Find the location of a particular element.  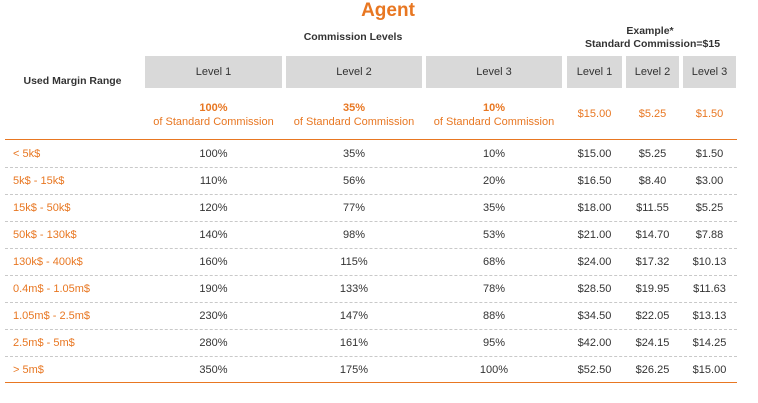

level-2-cell: 161% is located at coordinates (354, 343).